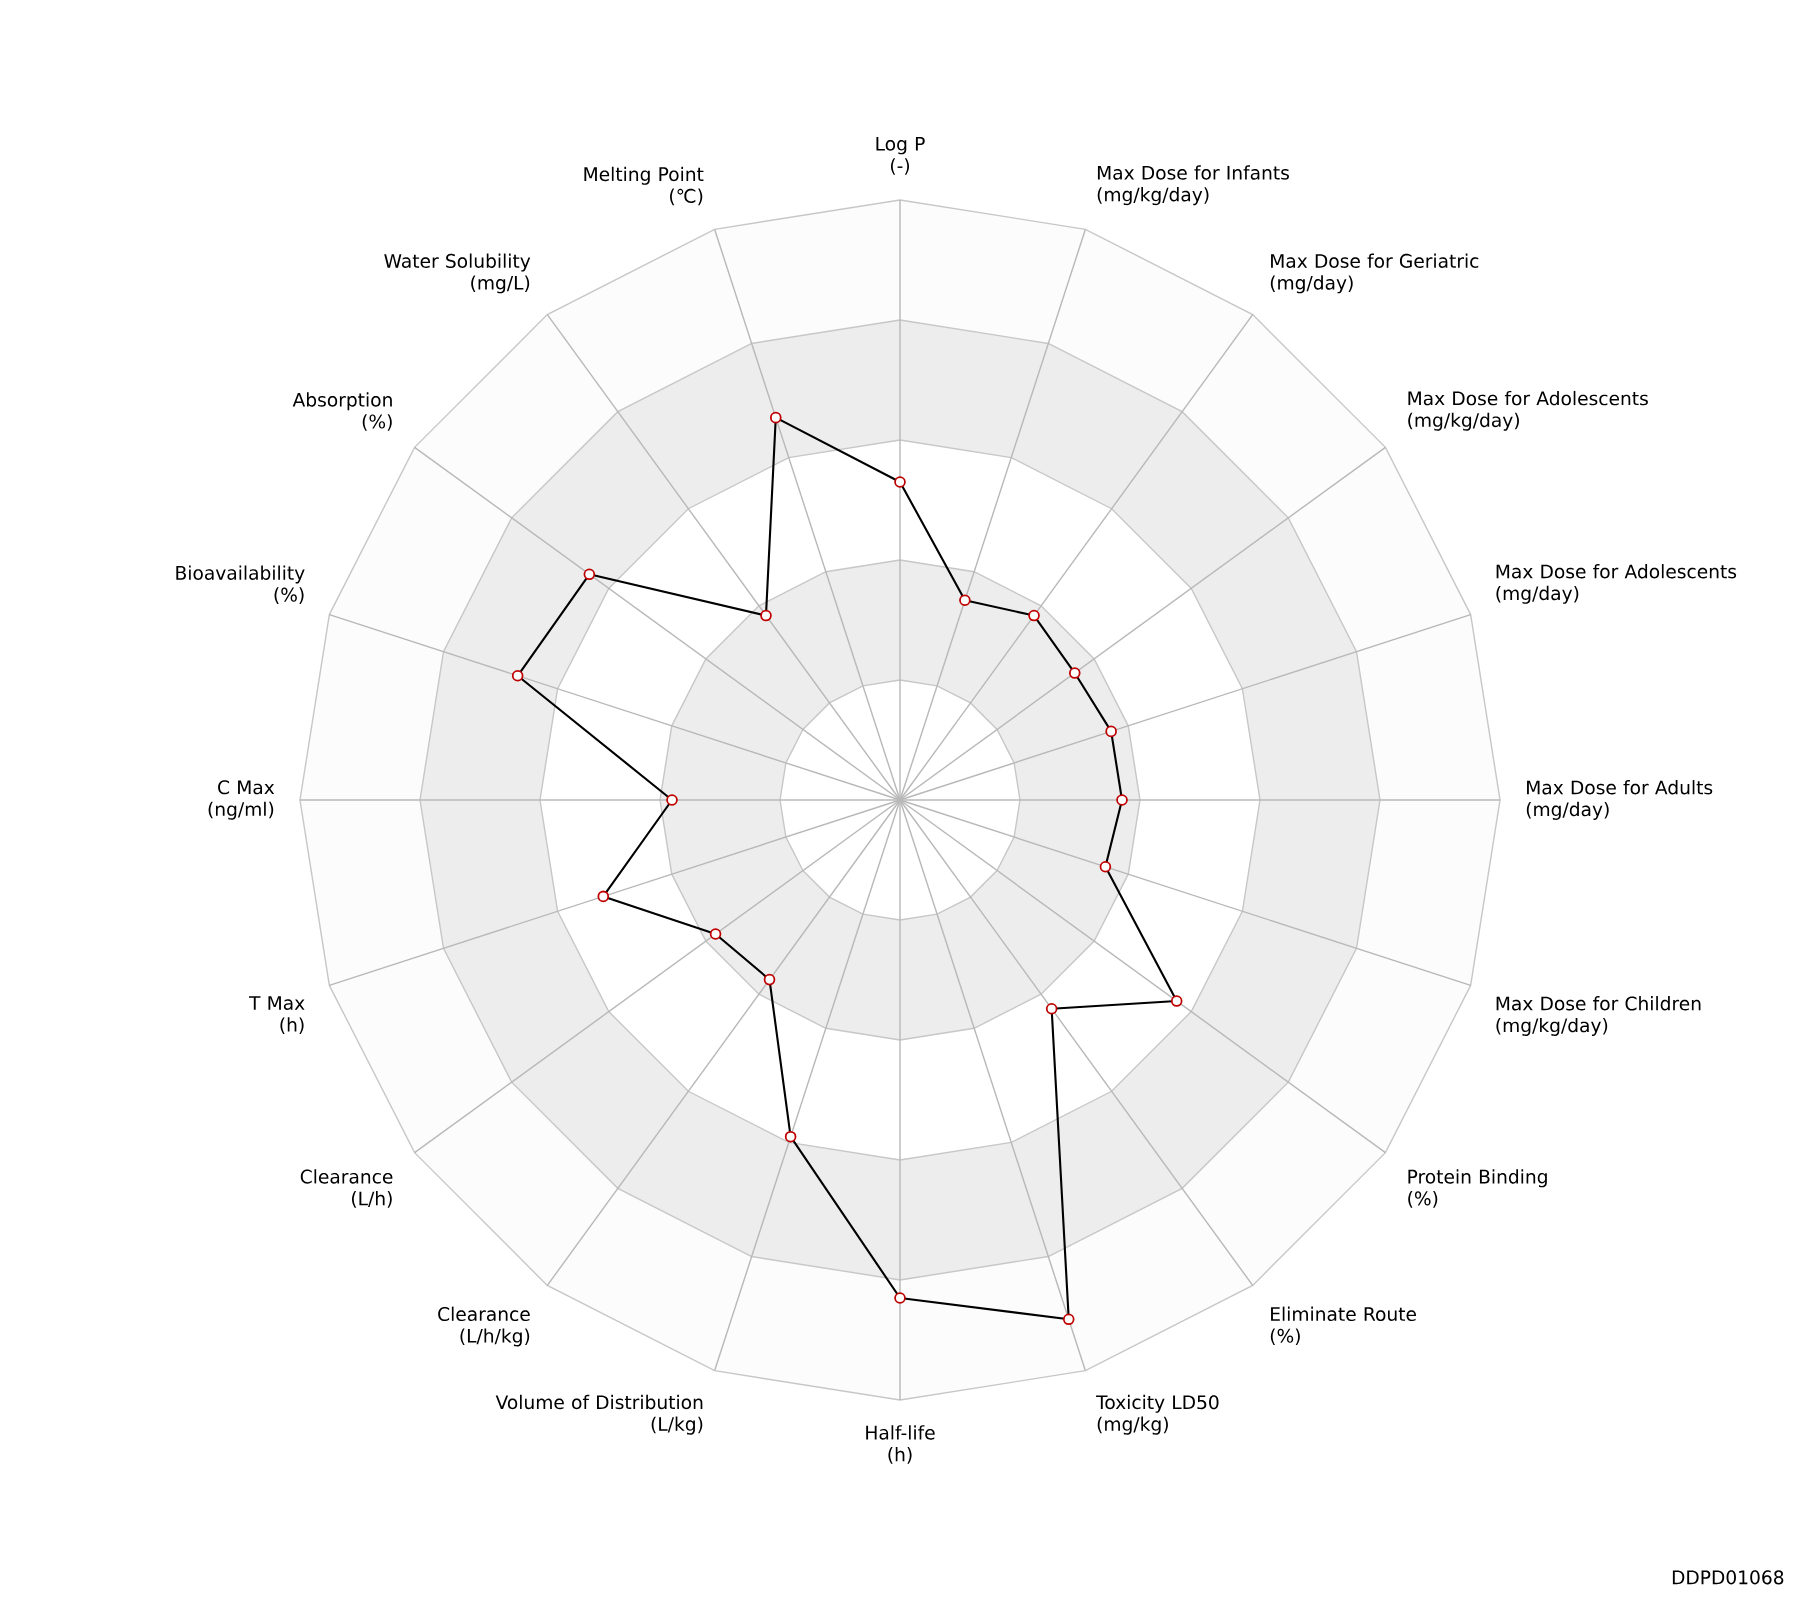 The image size is (1800, 1600). What do you see at coordinates (346, 1188) in the screenshot?
I see `spoke-label: Clearance (L/h)` at bounding box center [346, 1188].